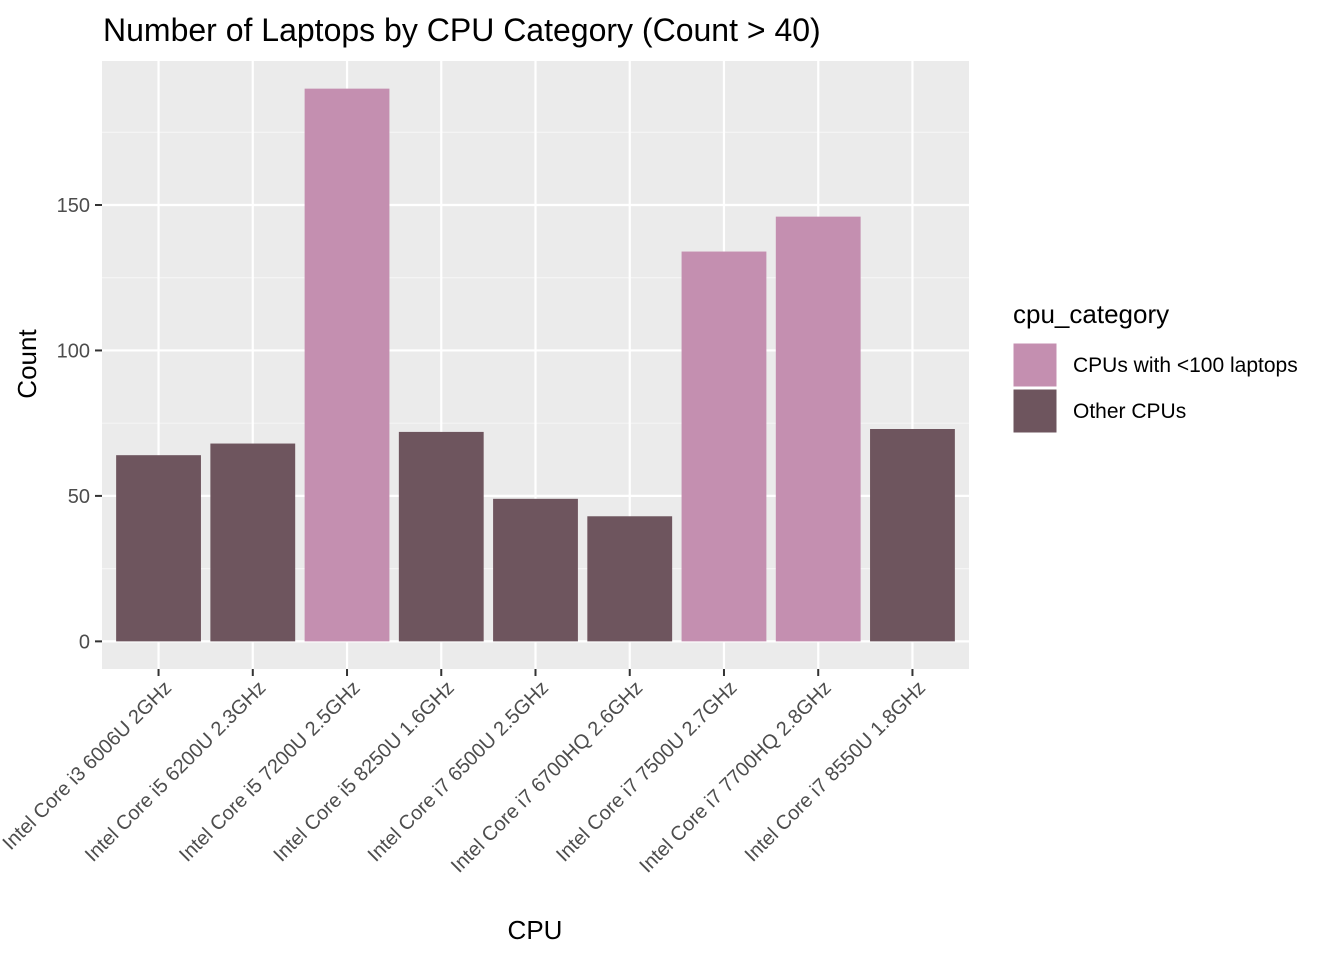 Image resolution: width=1344 pixels, height=960 pixels. I want to click on y-tick-label: 0, so click(84, 642).